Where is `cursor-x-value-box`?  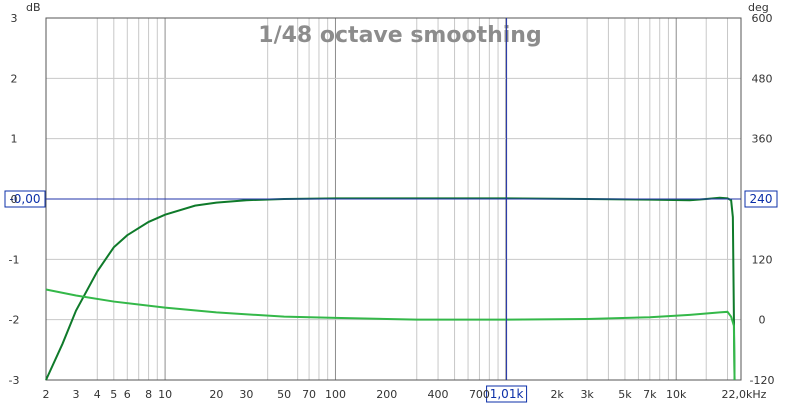 cursor-x-value-box is located at coordinates (507, 394).